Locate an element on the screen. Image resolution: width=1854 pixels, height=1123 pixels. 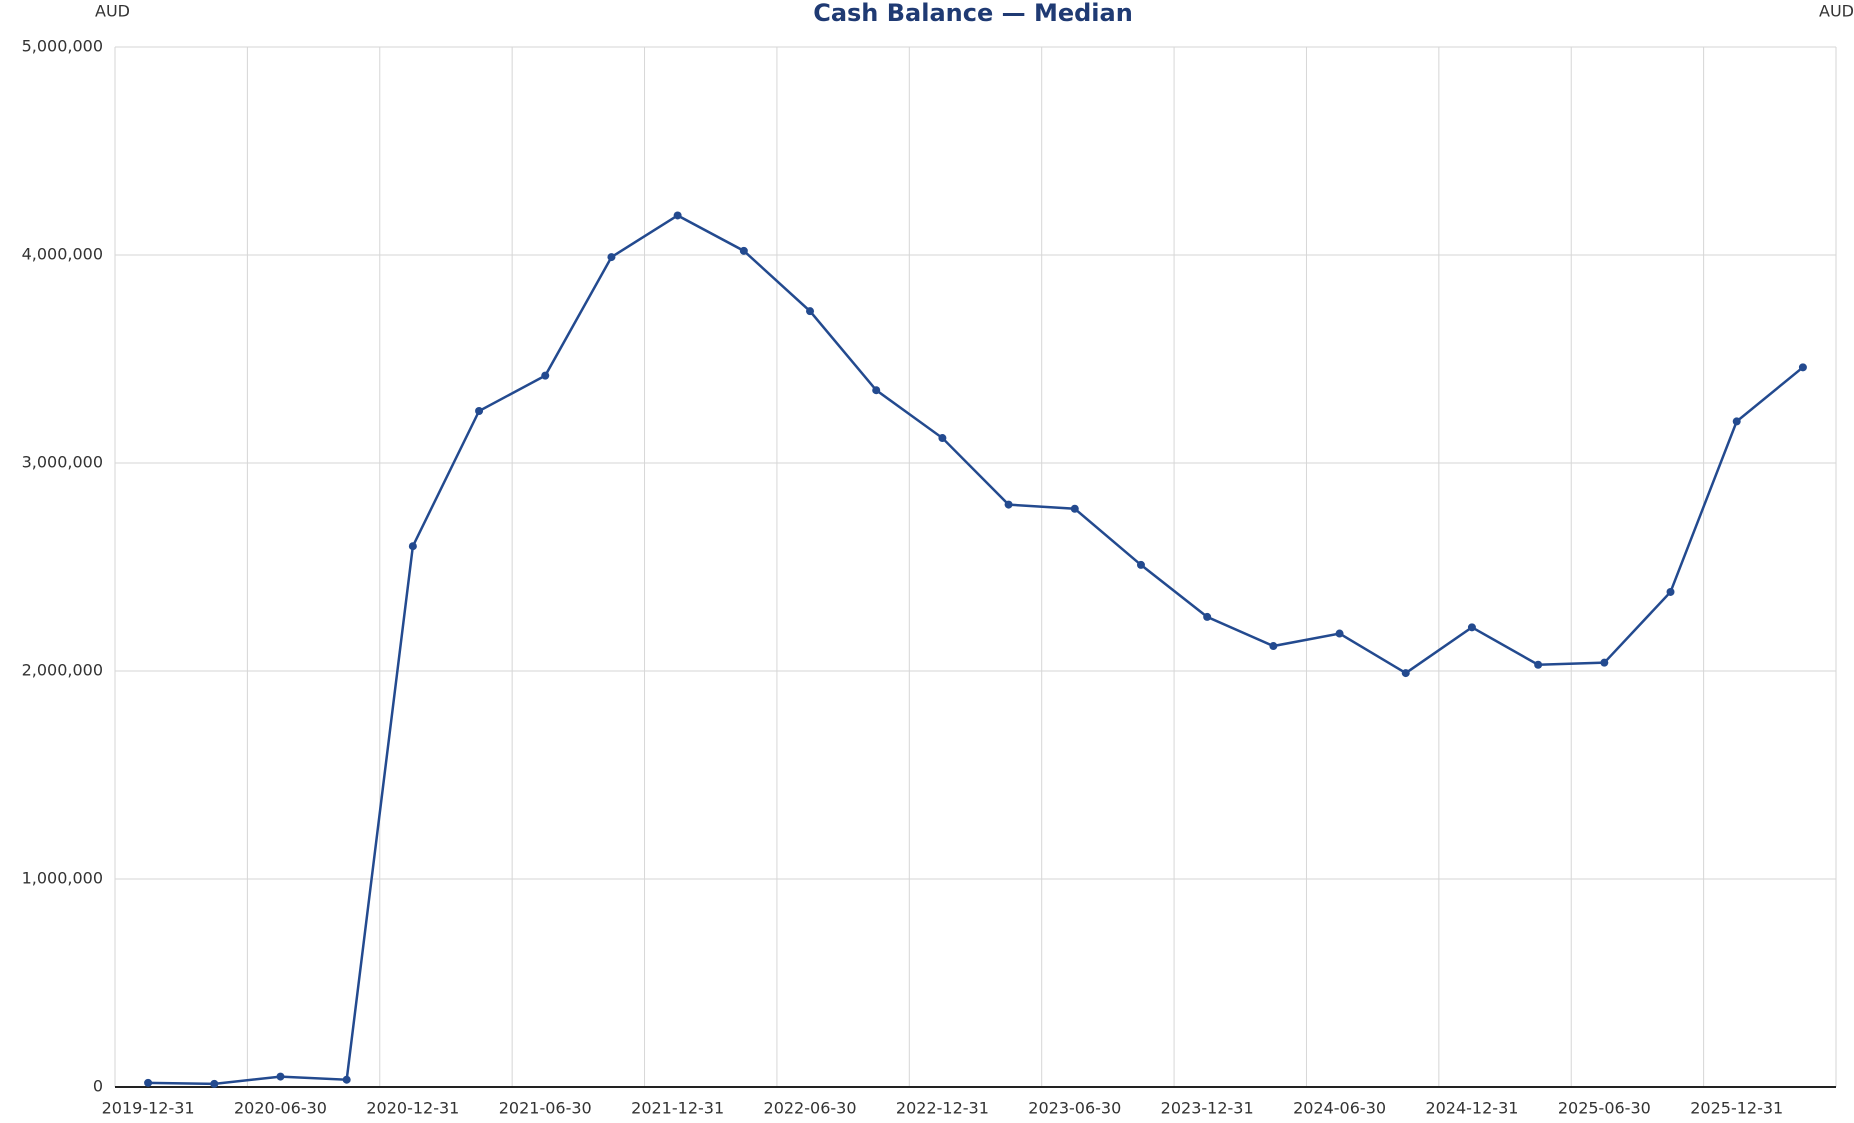
y-tick-label: 5,000,000 is located at coordinates (62, 46).